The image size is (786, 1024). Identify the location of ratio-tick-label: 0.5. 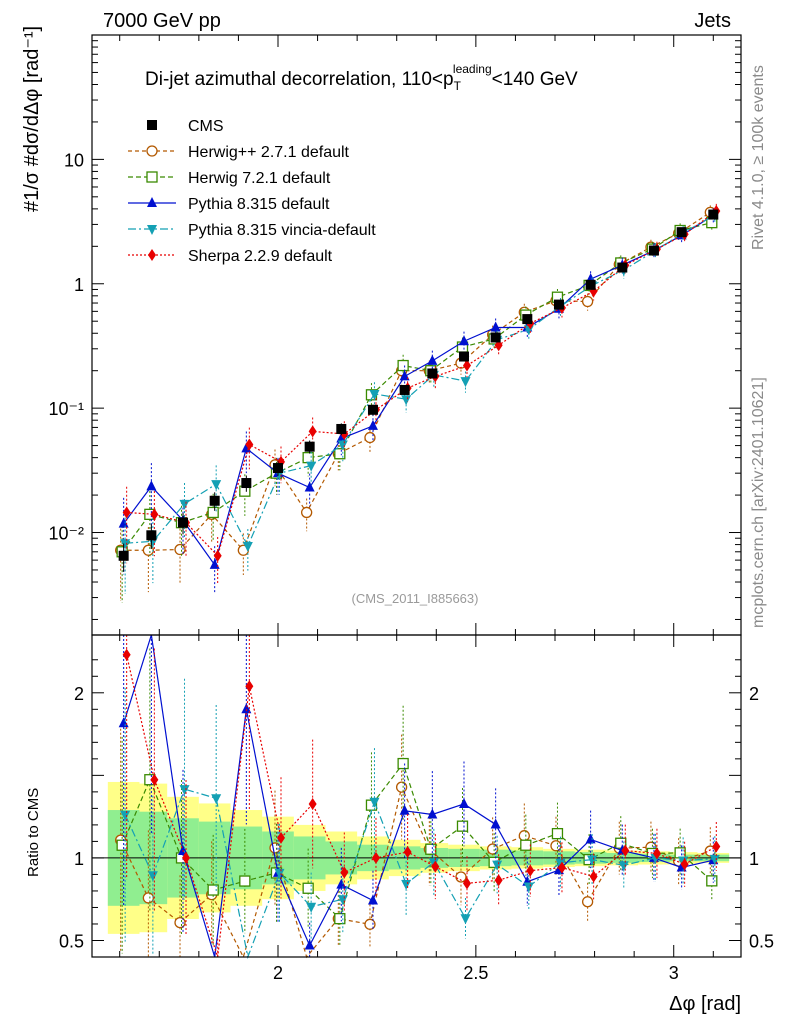
(71, 941).